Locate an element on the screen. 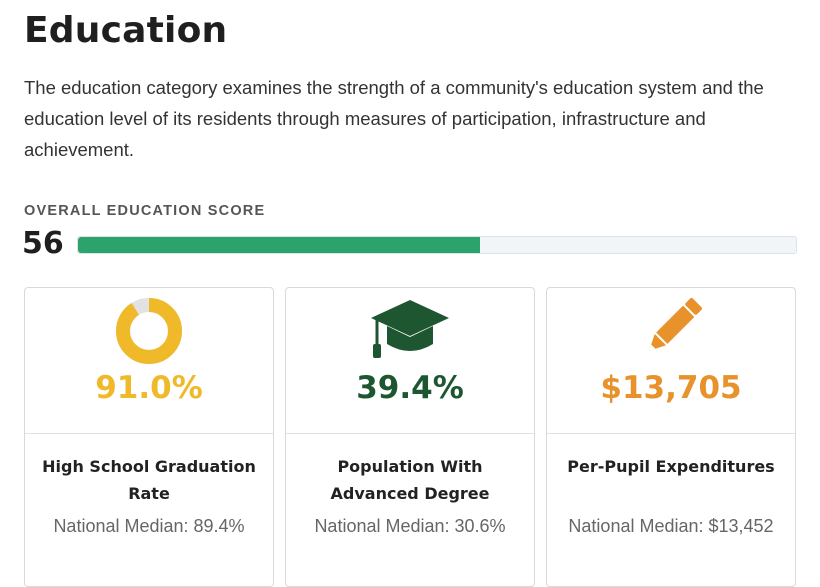 This screenshot has height=587, width=820. overall-score-bar is located at coordinates (437, 245).